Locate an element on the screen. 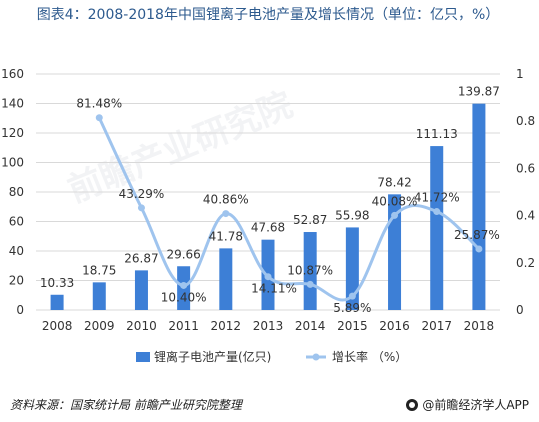 This screenshot has width=539, height=422. x-tick-label: 2016 is located at coordinates (394, 326).